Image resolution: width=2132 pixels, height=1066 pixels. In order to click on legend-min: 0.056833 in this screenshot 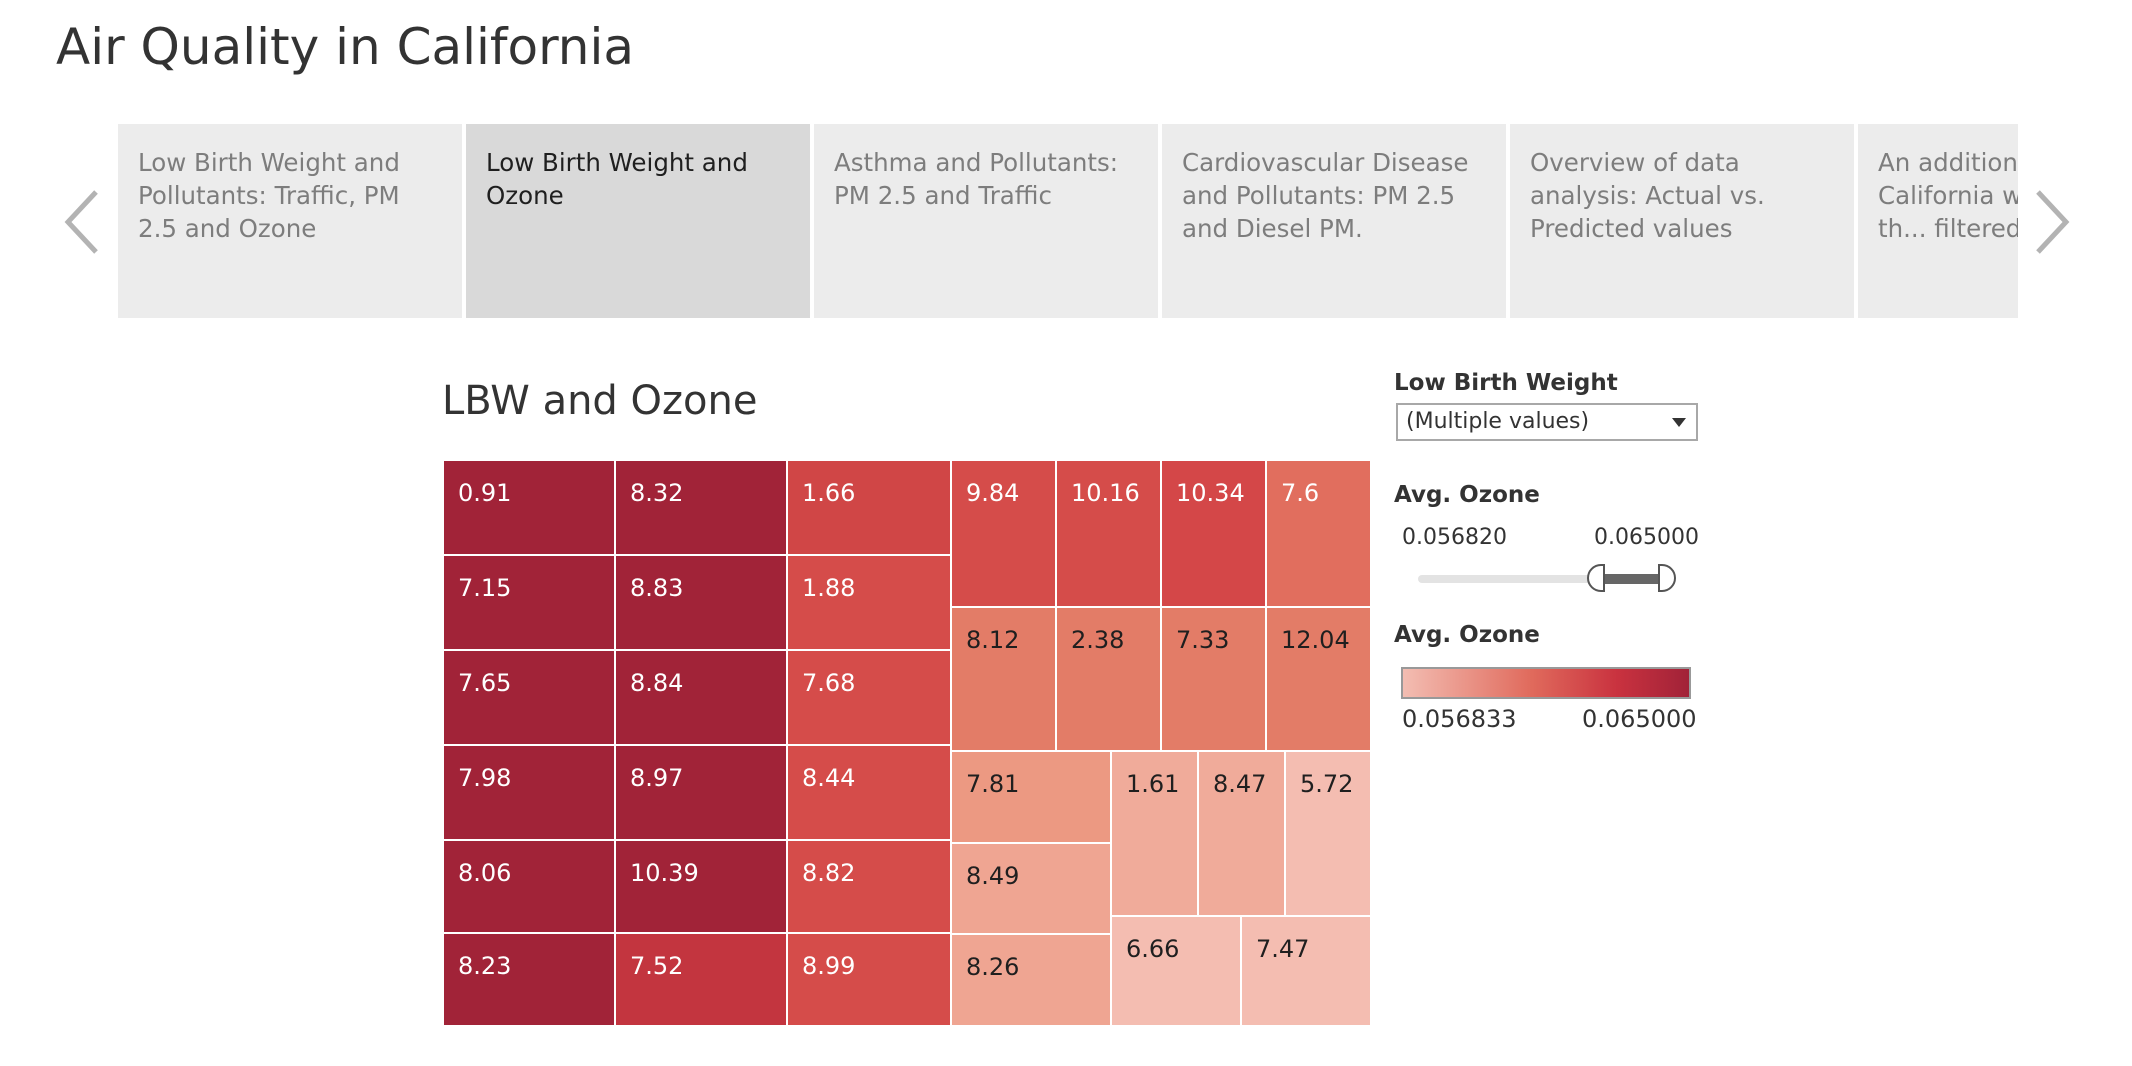, I will do `click(1459, 719)`.